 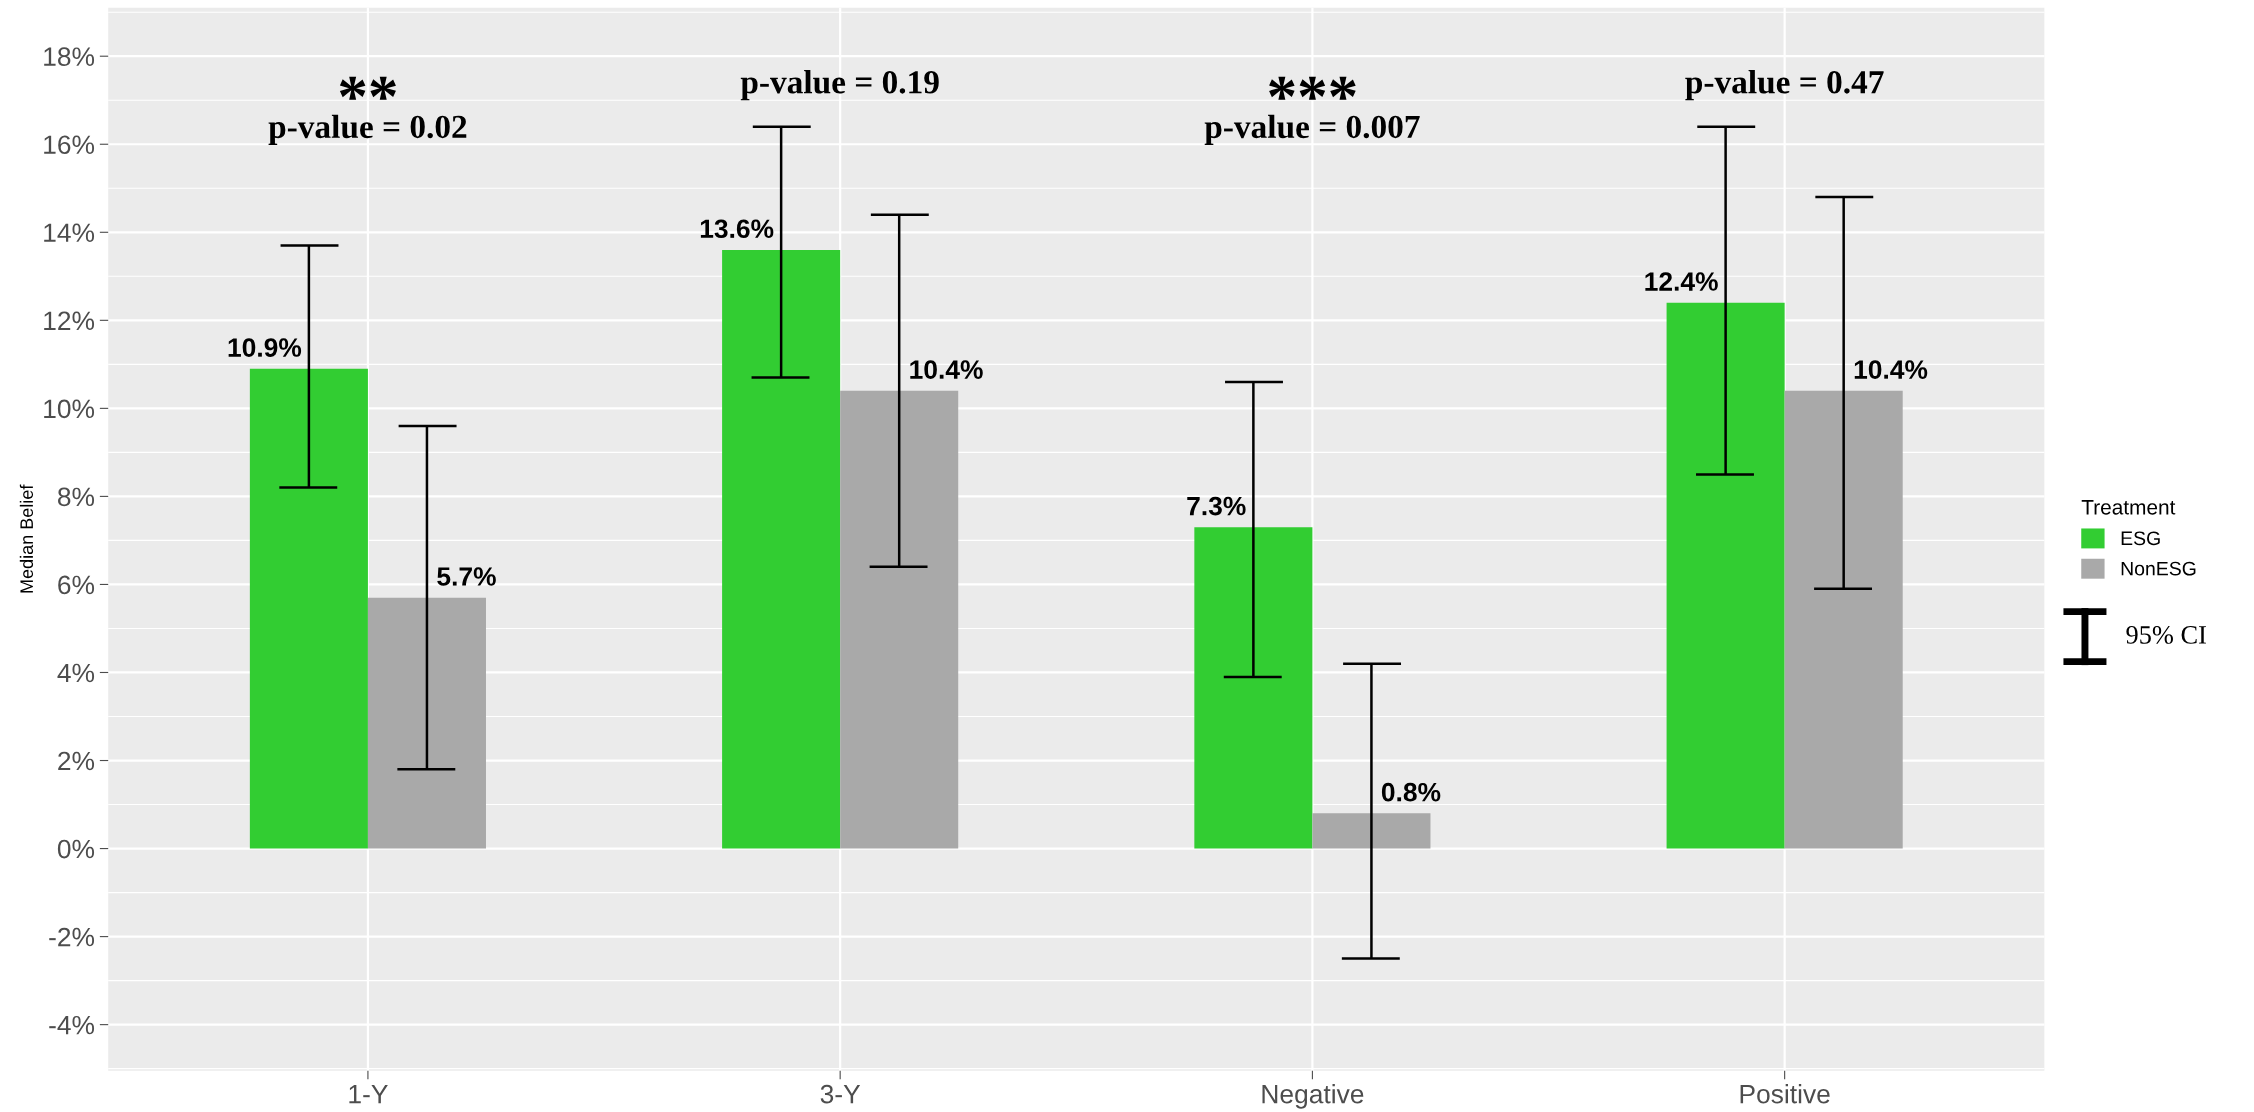 I want to click on y-tick-label: 12%, so click(x=69, y=321).